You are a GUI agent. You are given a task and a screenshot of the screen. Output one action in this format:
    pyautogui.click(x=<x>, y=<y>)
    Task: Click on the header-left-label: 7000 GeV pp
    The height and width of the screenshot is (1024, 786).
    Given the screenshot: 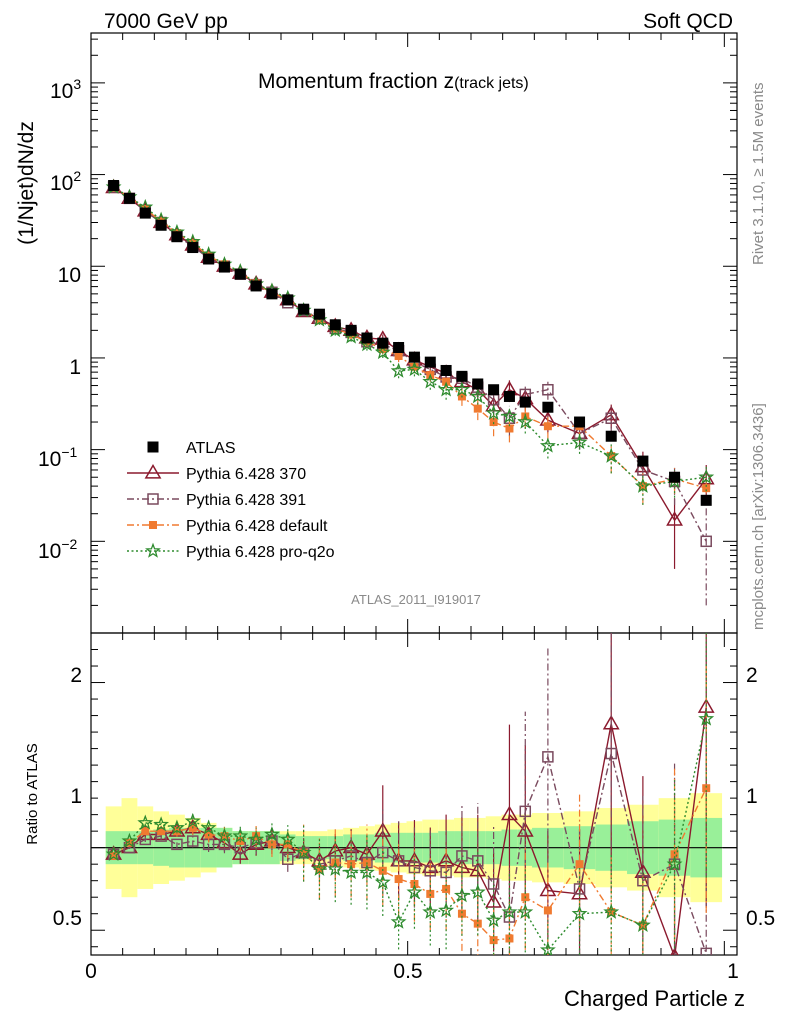 What is the action you would take?
    pyautogui.click(x=166, y=21)
    